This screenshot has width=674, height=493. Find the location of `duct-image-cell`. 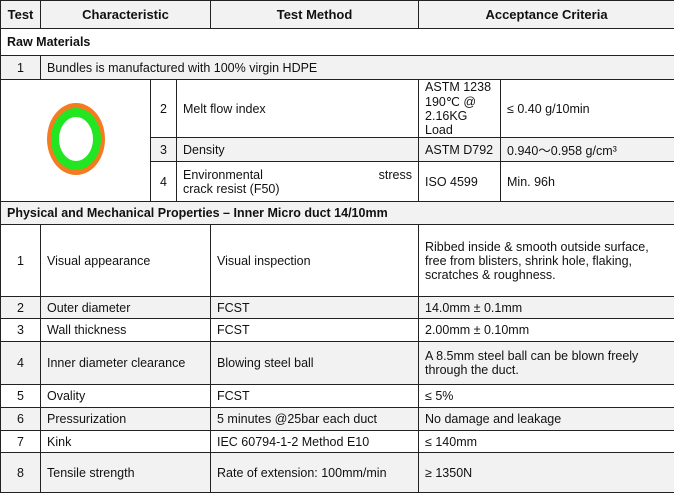

duct-image-cell is located at coordinates (76, 141).